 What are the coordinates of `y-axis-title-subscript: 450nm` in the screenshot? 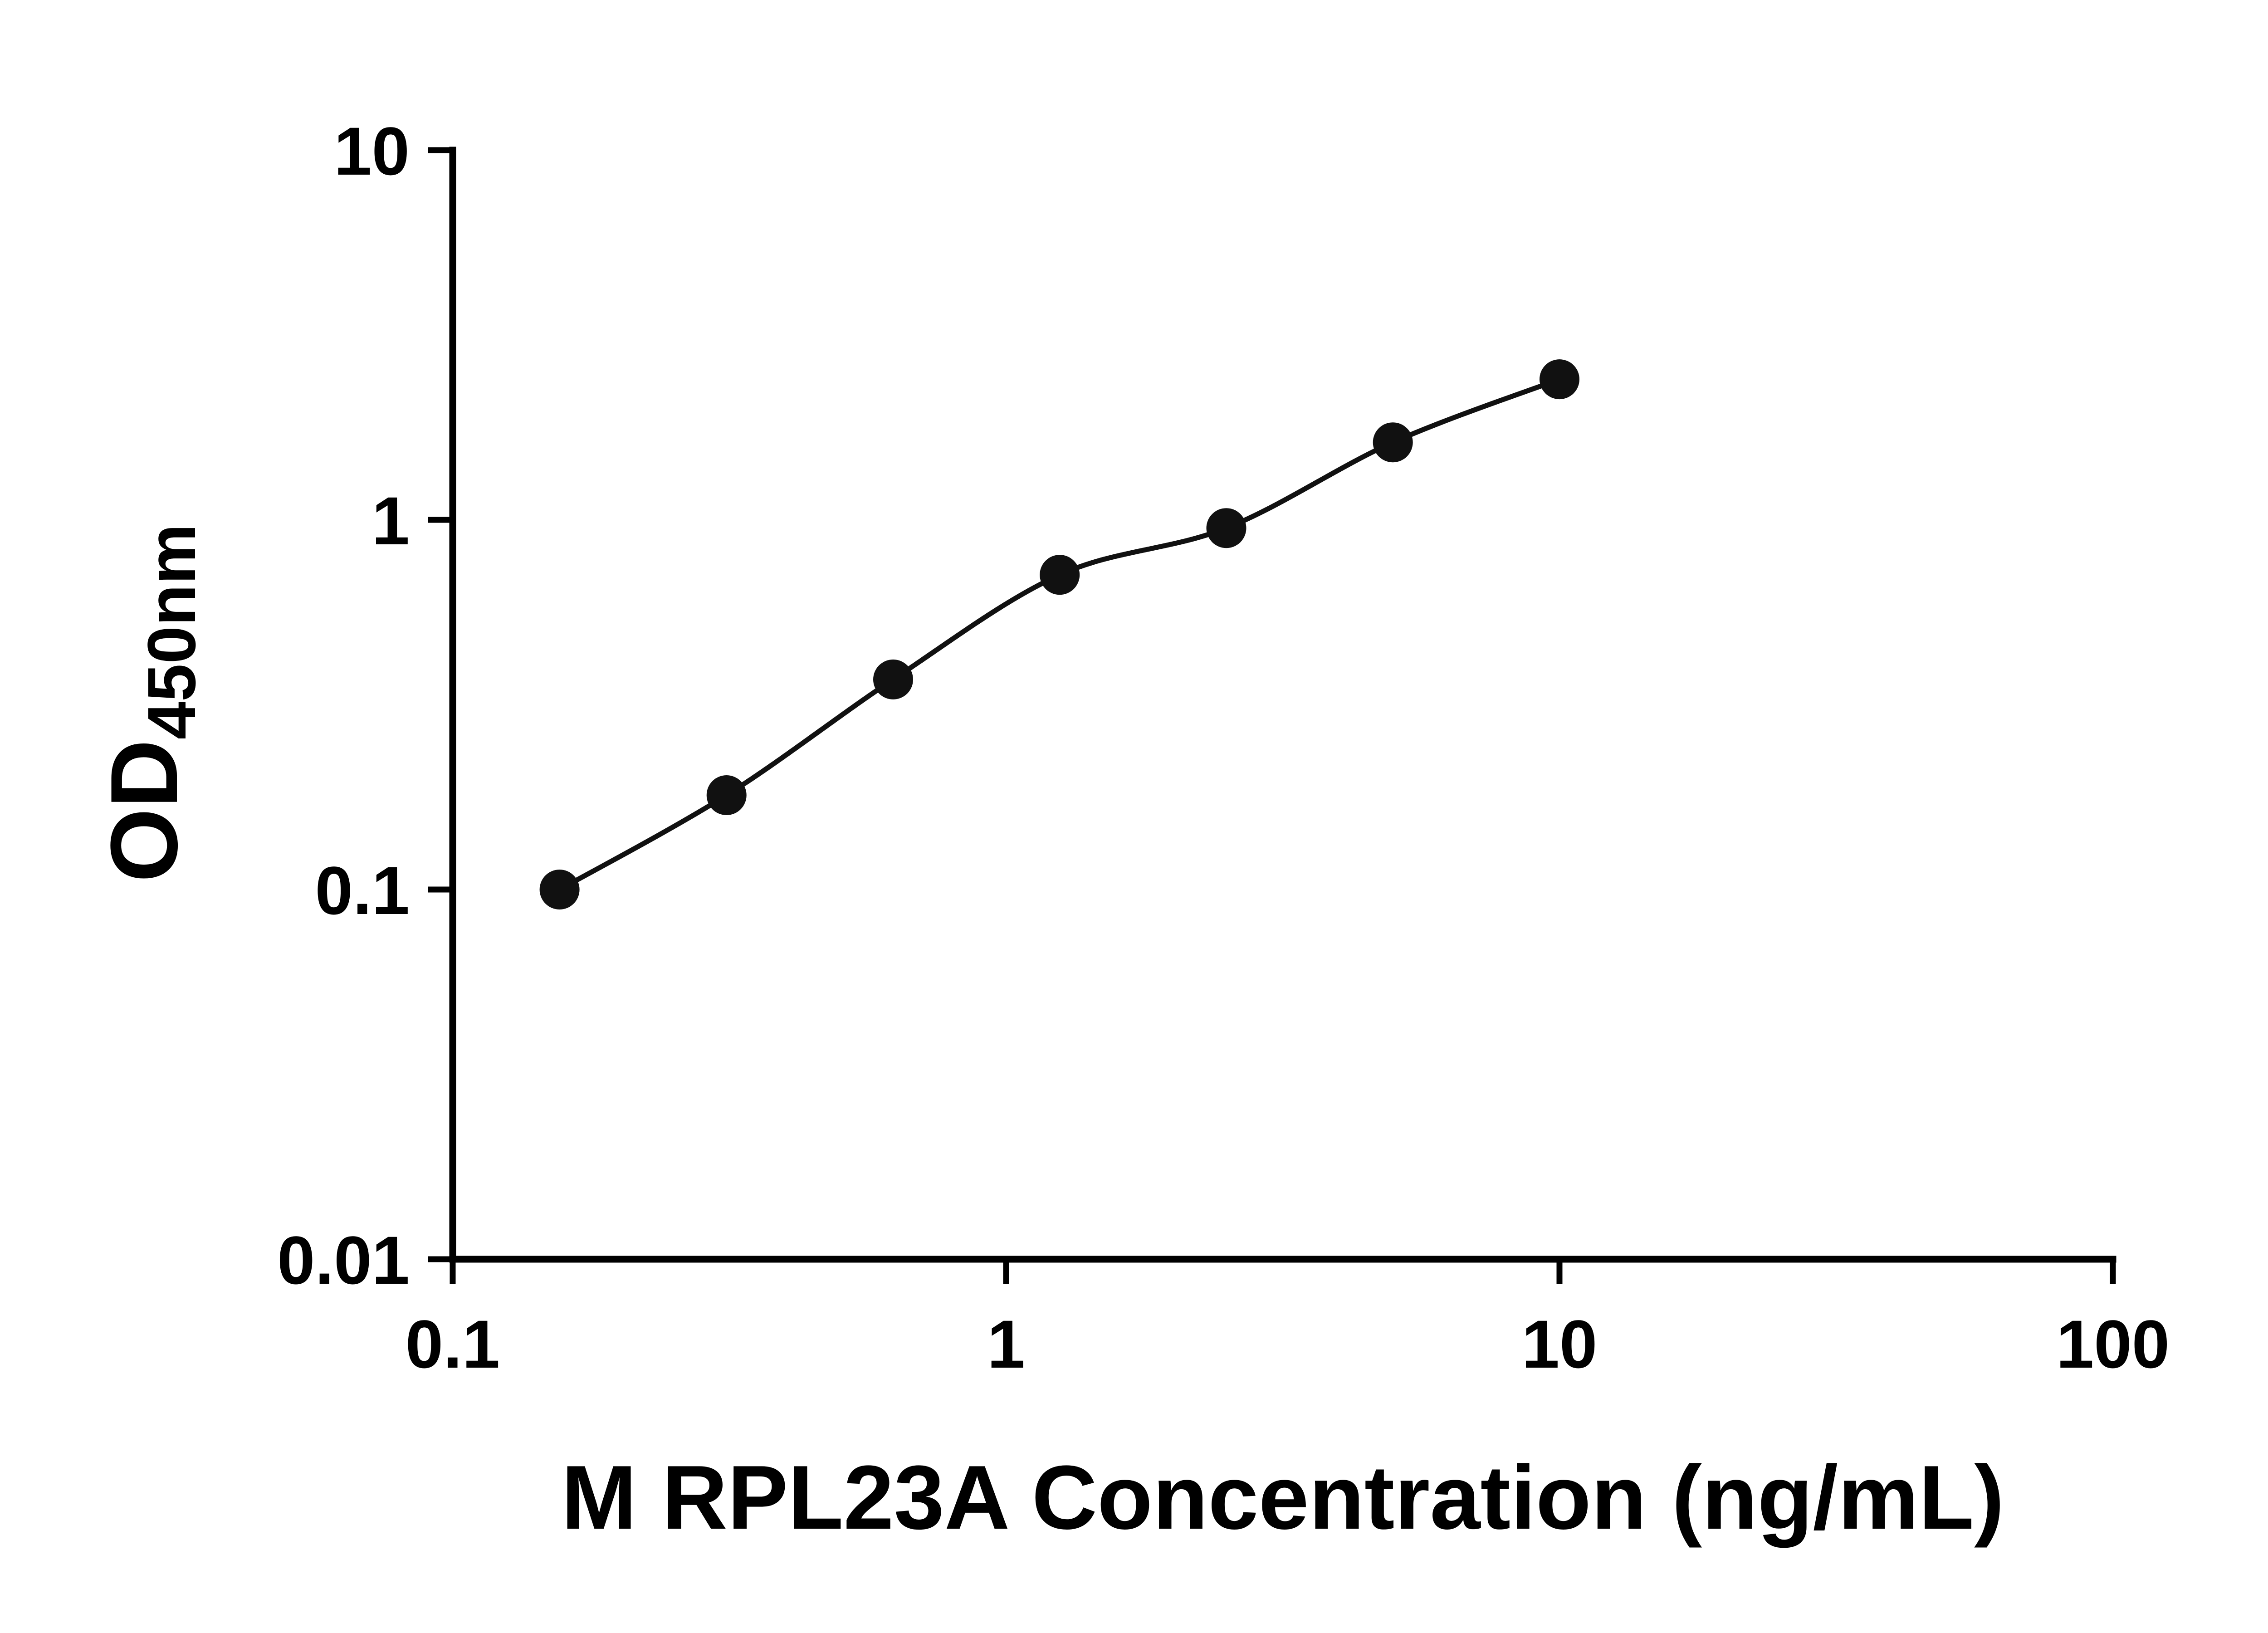 It's located at (171, 631).